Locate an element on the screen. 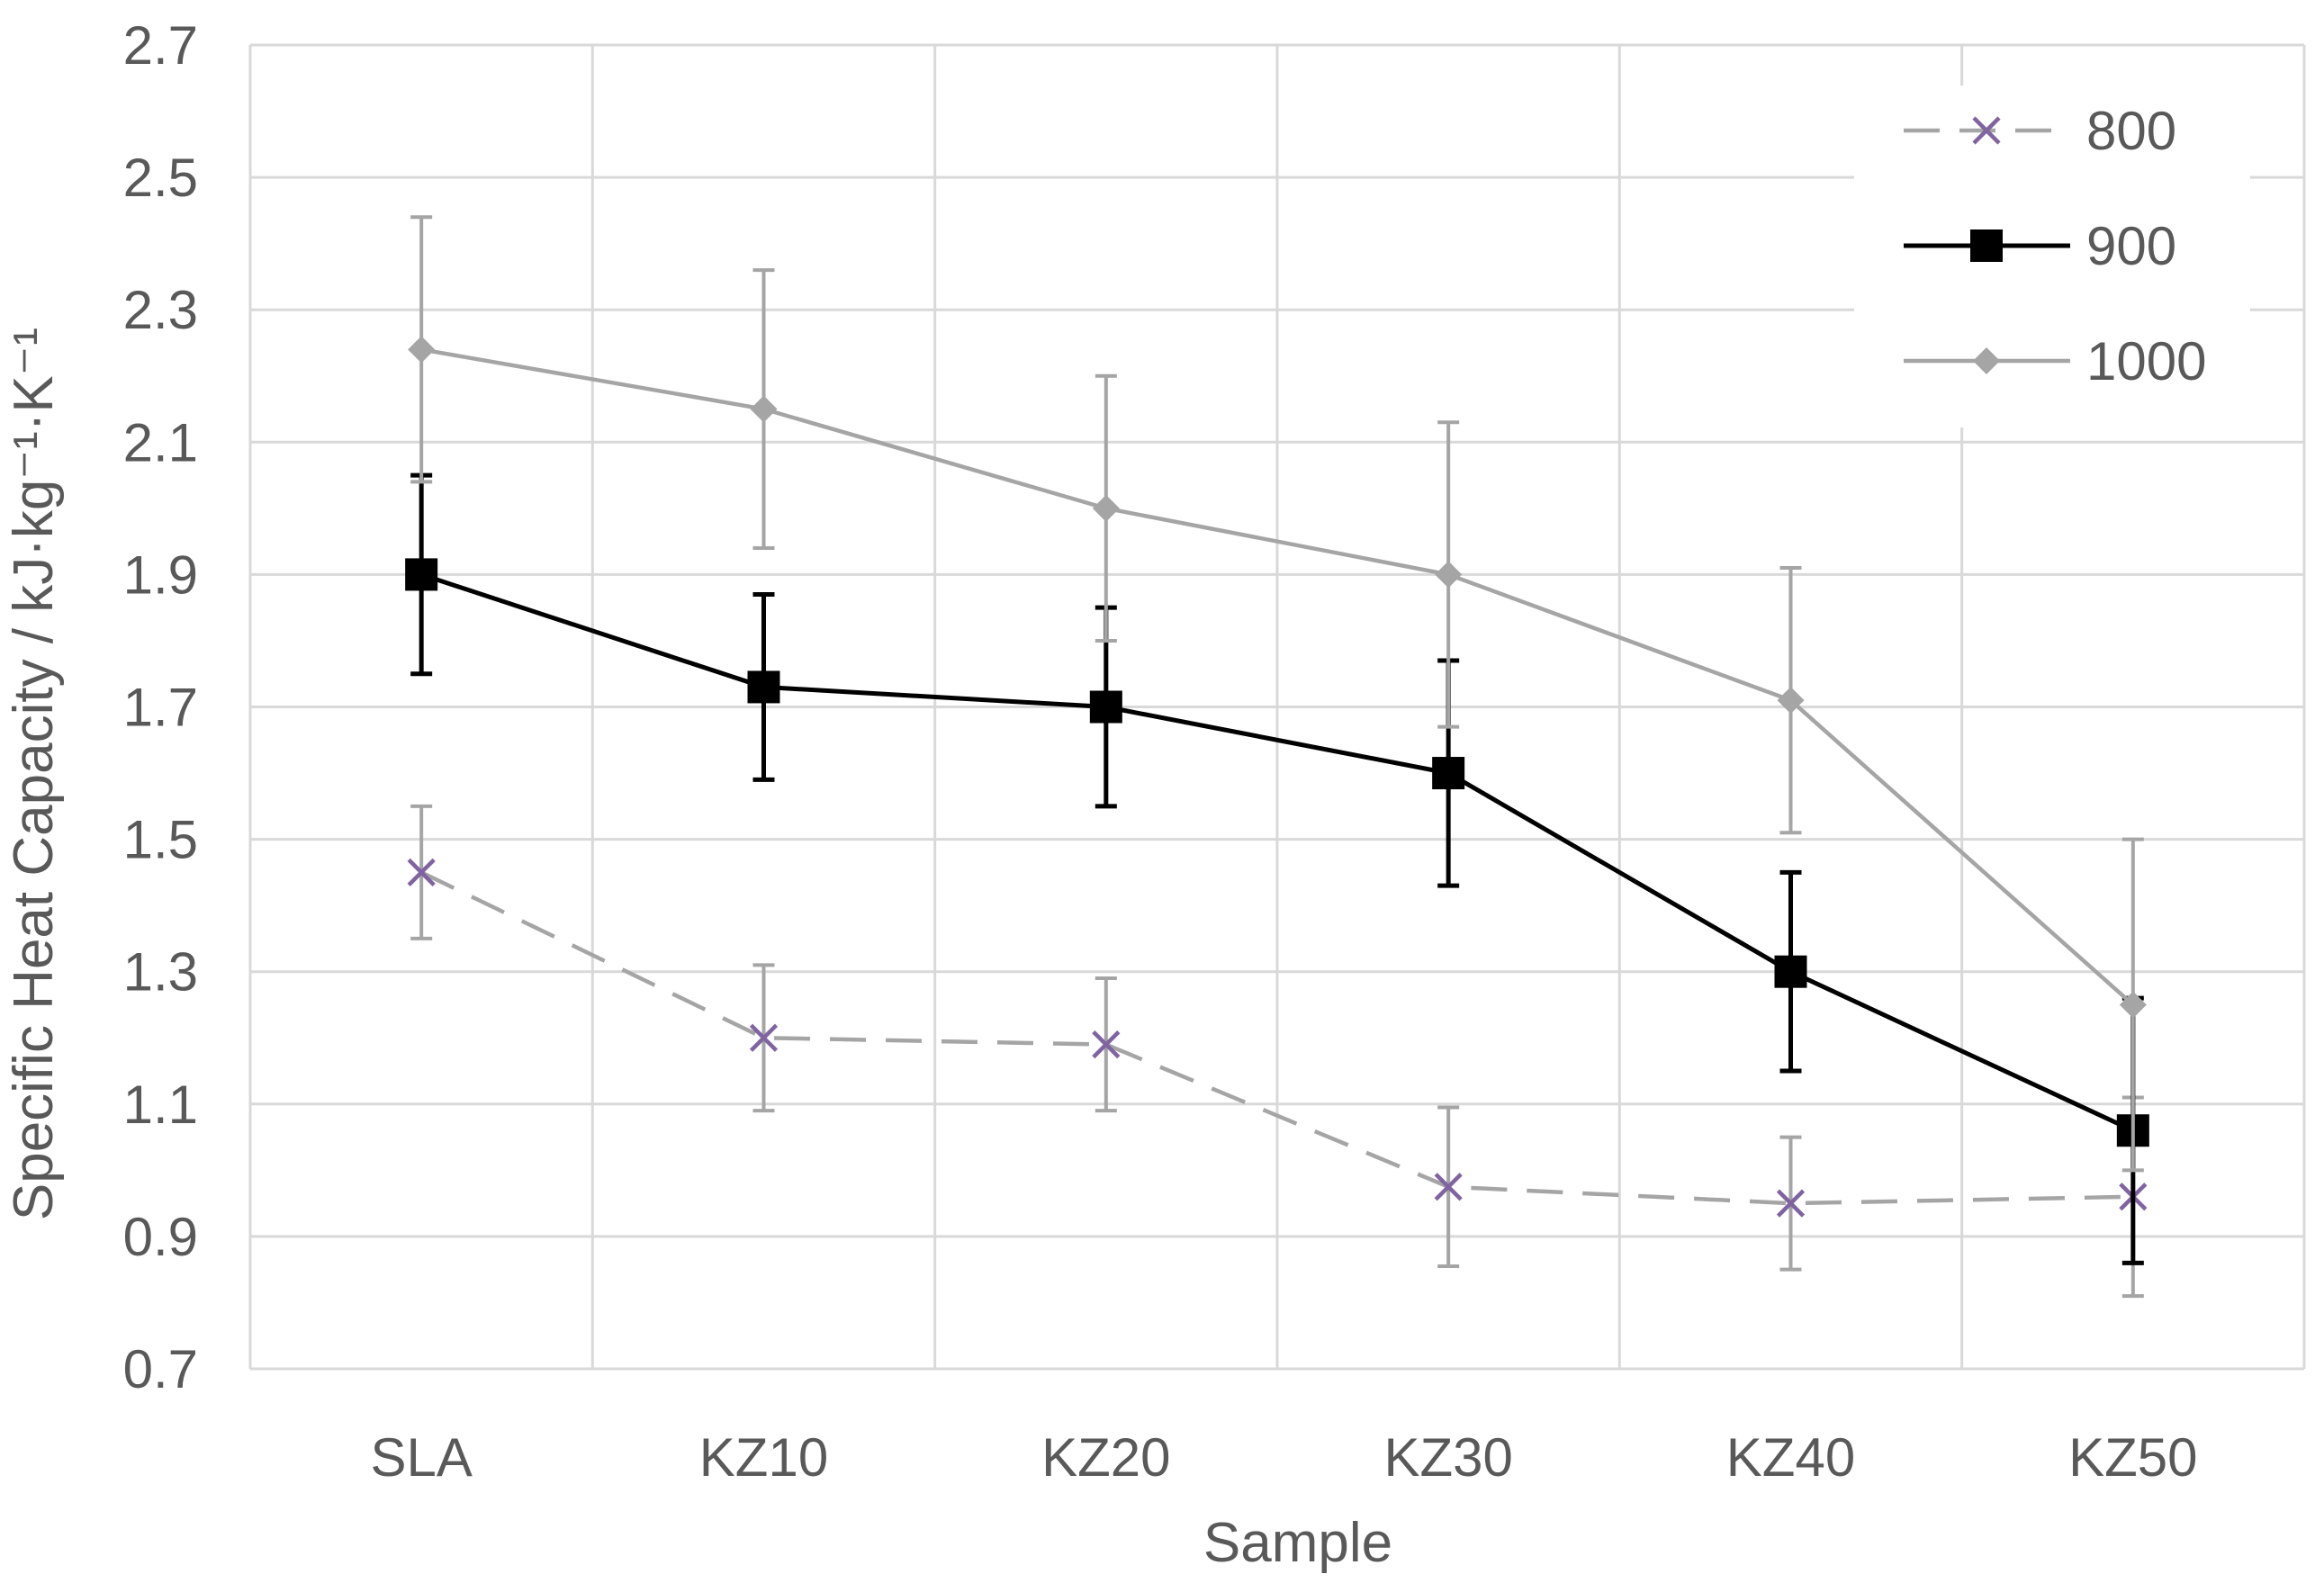 This screenshot has width=2324, height=1592. x-tick-label: SLA is located at coordinates (421, 1457).